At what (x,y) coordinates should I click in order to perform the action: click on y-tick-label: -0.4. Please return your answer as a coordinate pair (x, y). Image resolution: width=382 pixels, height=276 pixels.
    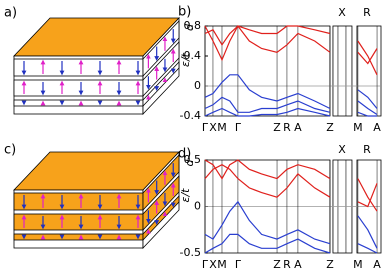
    Looking at the image, I should click on (190, 115).